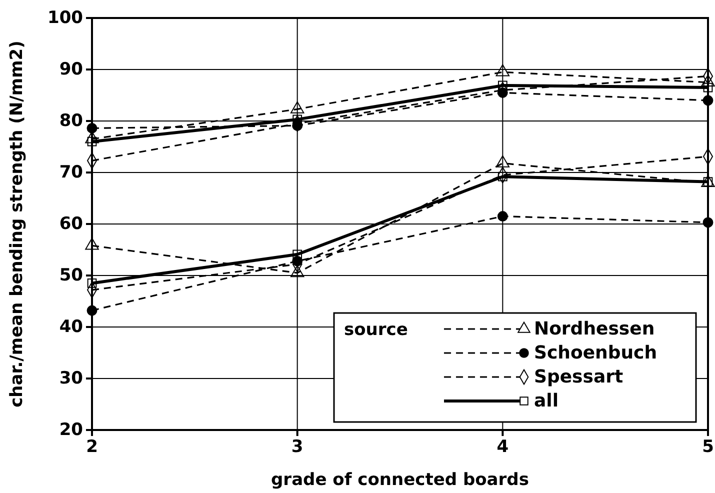 This screenshot has width=715, height=493. What do you see at coordinates (71, 327) in the screenshot?
I see `y-tick-label: 40` at bounding box center [71, 327].